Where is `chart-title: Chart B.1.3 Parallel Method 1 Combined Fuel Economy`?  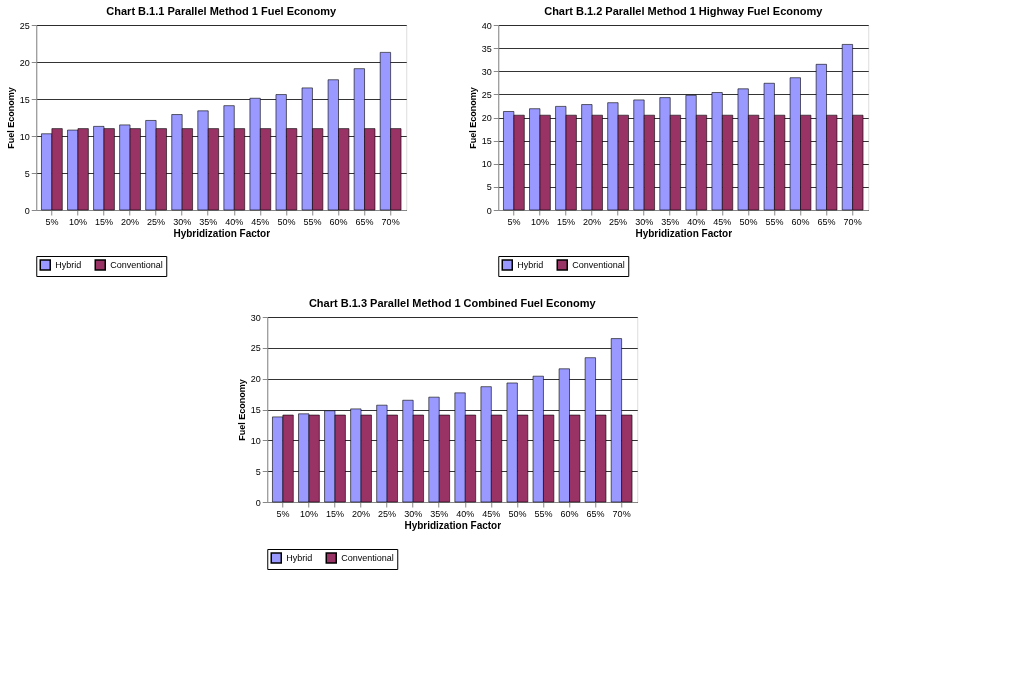
chart-title: Chart B.1.3 Parallel Method 1 Combined Fuel Economy is located at coordinates (452, 303).